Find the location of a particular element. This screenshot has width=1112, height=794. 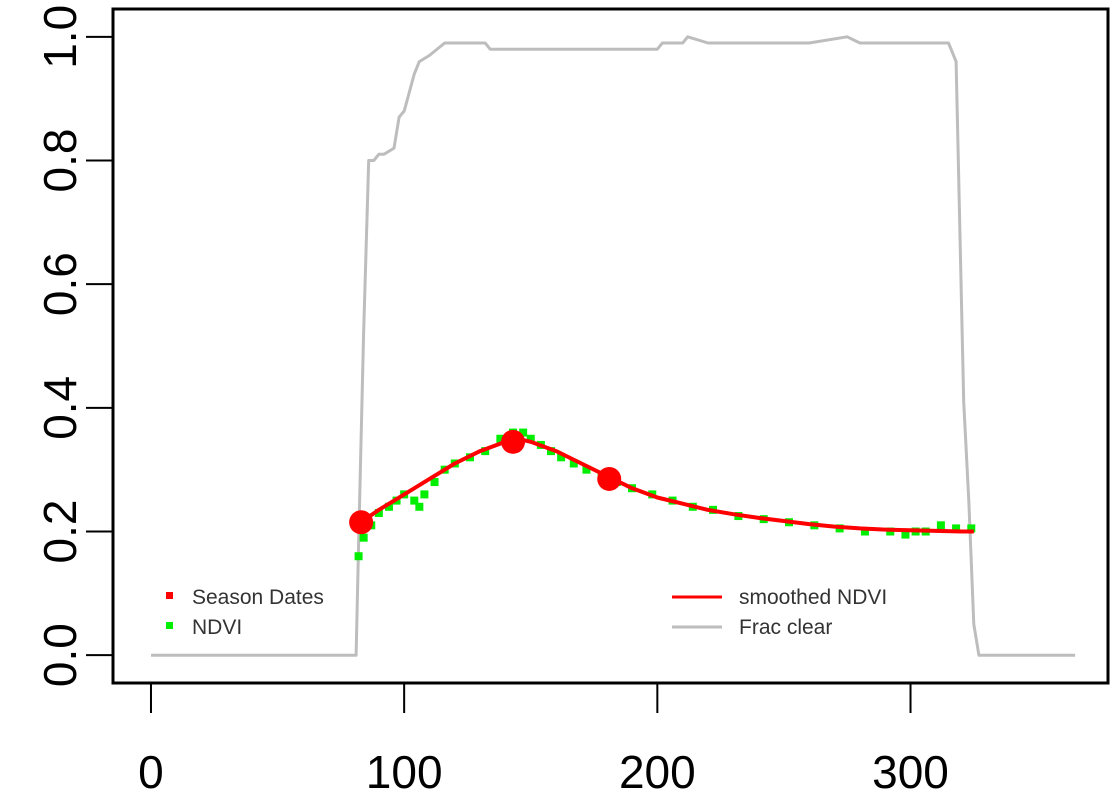

x-tick-label: 0 is located at coordinates (151, 770).